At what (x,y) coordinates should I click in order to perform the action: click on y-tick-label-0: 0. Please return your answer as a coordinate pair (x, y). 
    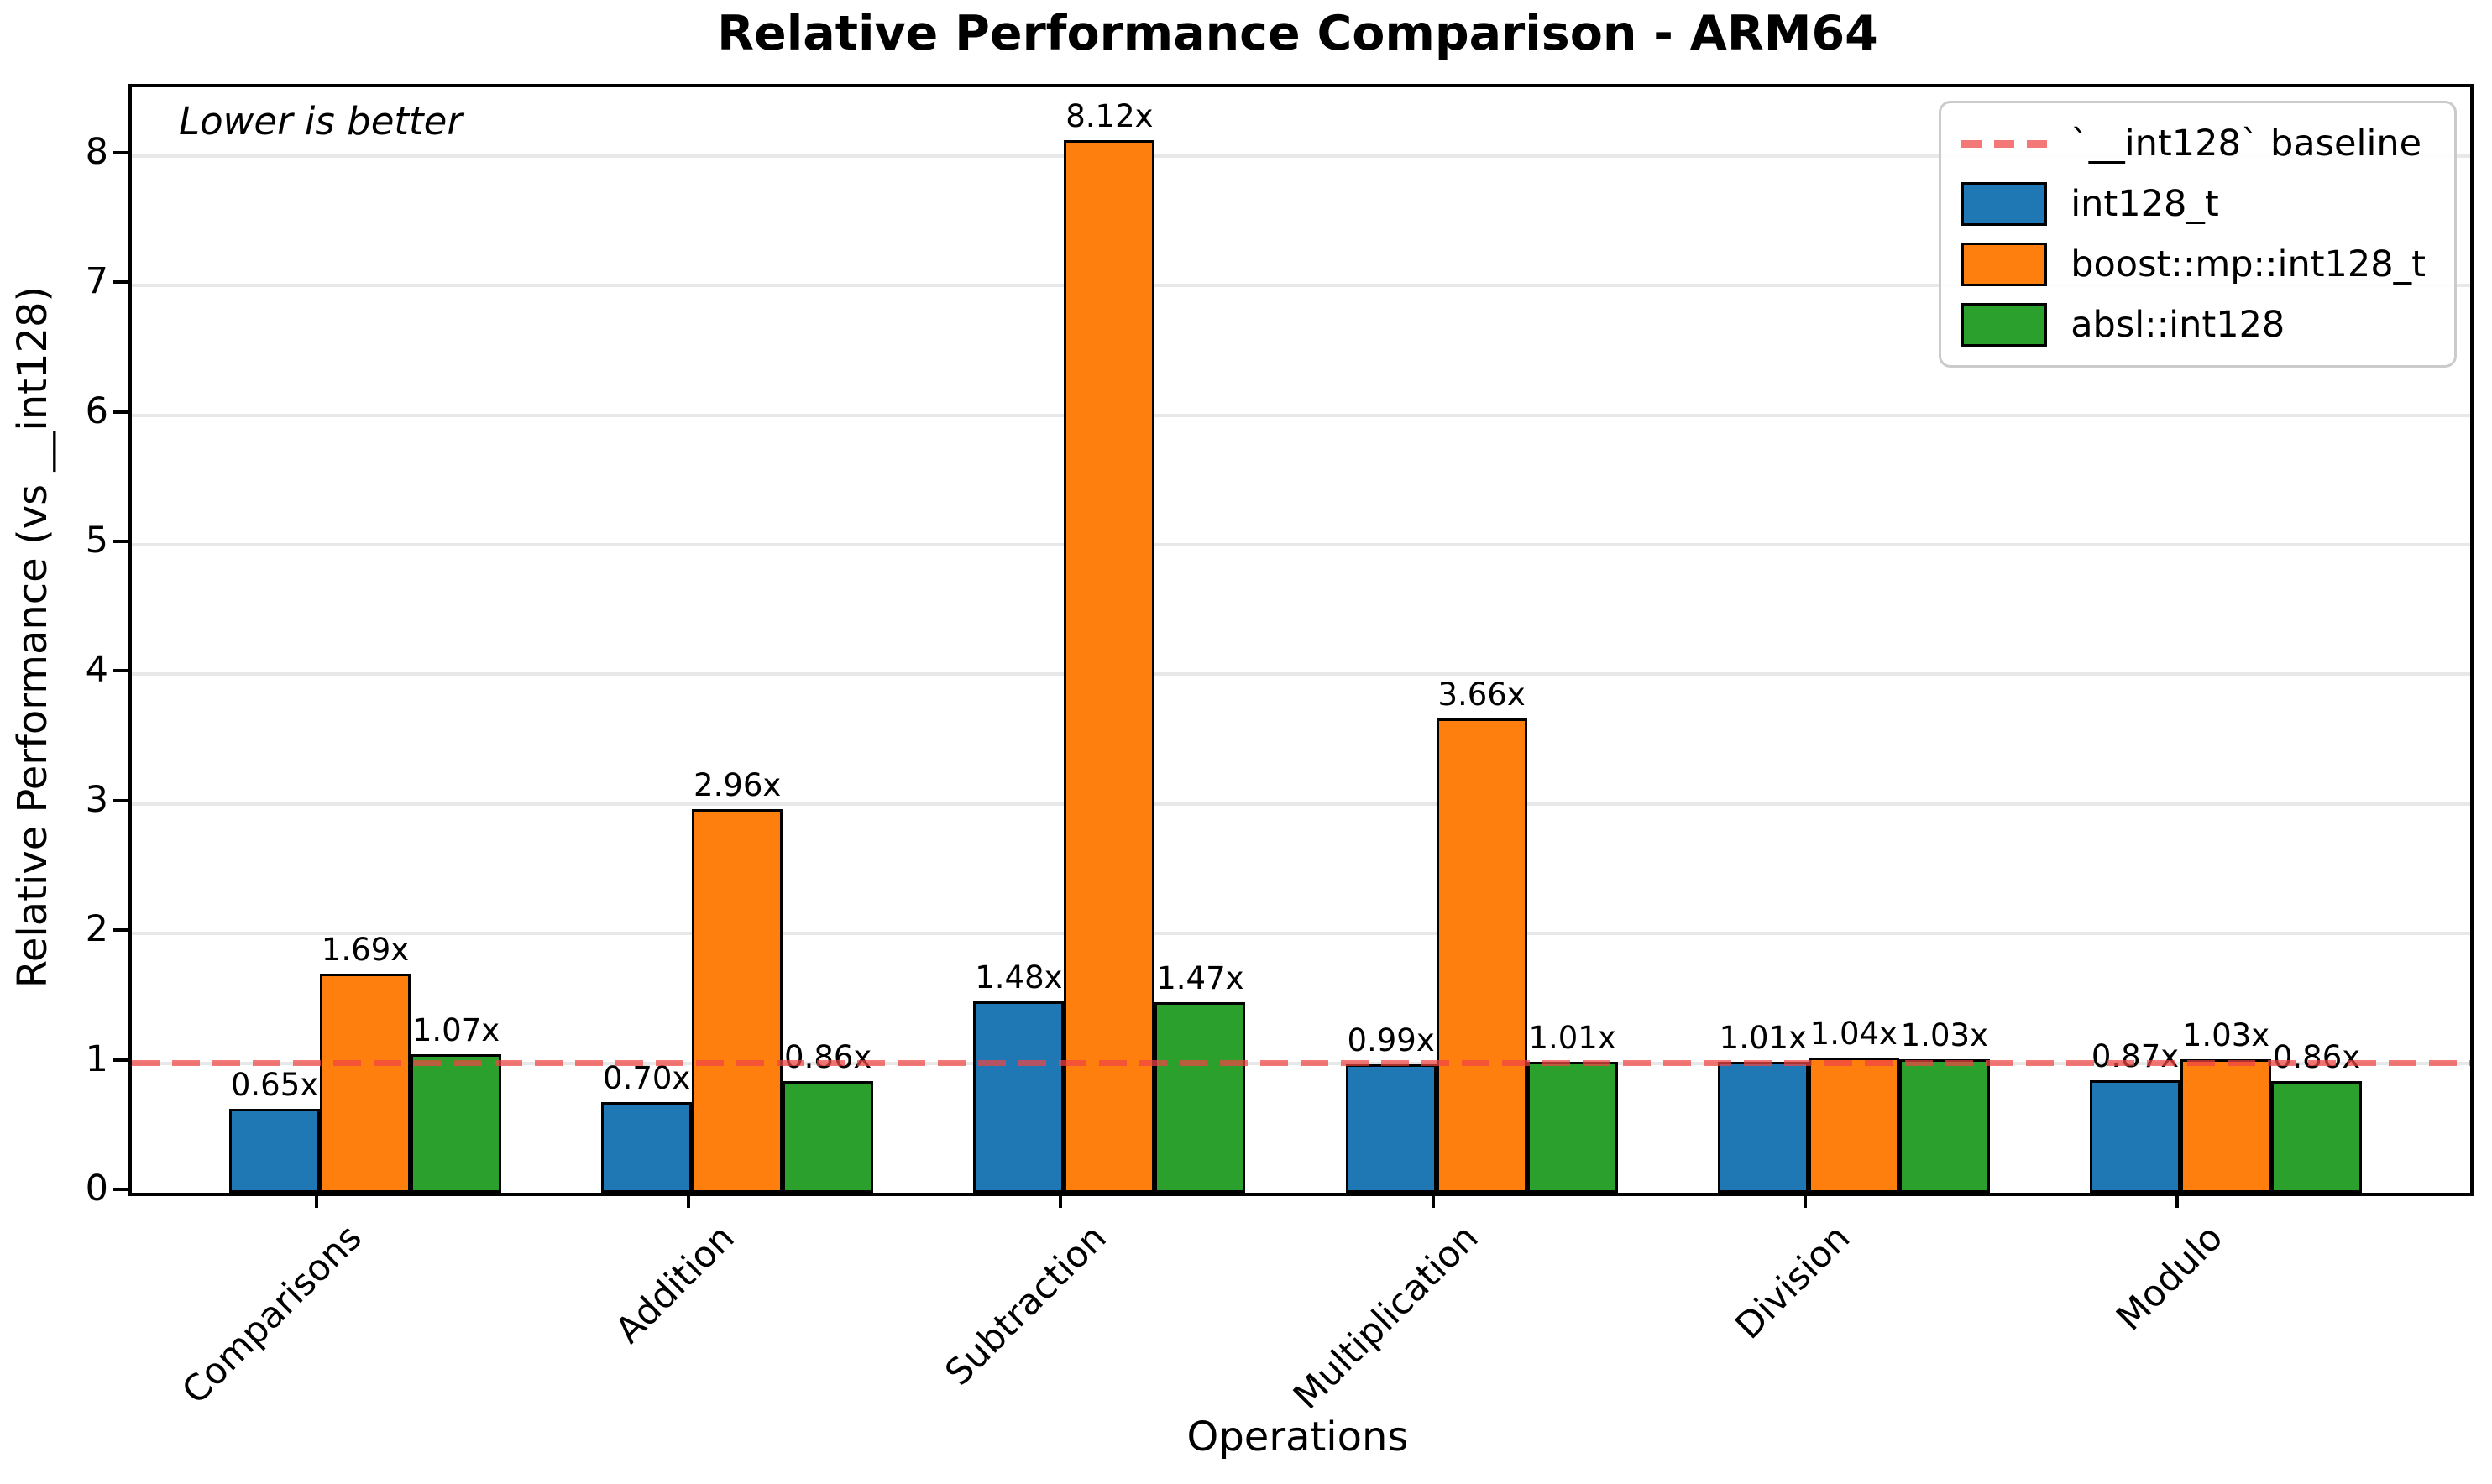
    Looking at the image, I should click on (97, 1189).